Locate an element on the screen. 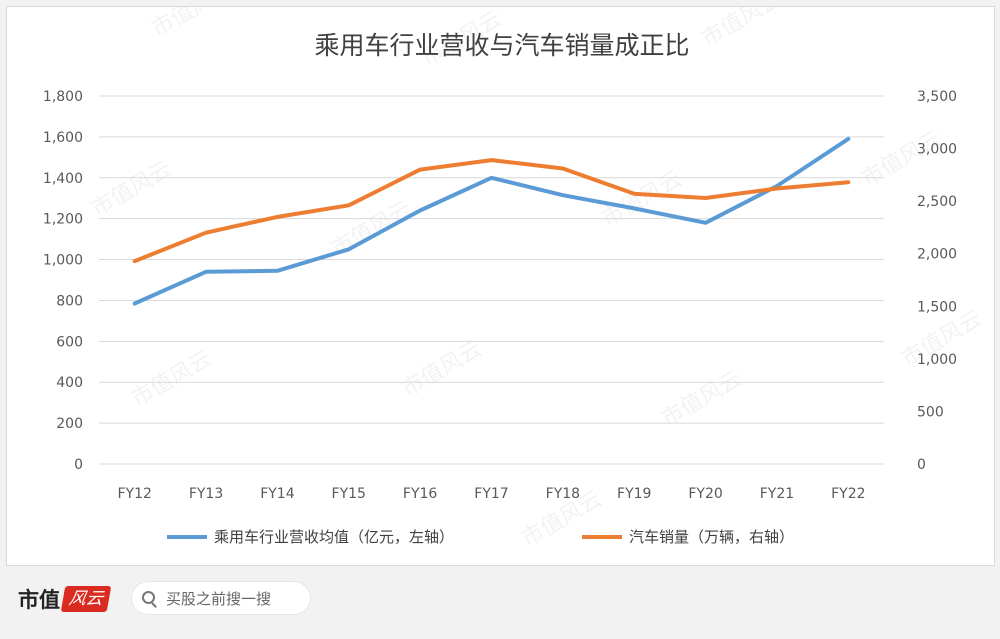 Image resolution: width=1000 pixels, height=639 pixels. right-tick-label: 3,000 is located at coordinates (937, 150).